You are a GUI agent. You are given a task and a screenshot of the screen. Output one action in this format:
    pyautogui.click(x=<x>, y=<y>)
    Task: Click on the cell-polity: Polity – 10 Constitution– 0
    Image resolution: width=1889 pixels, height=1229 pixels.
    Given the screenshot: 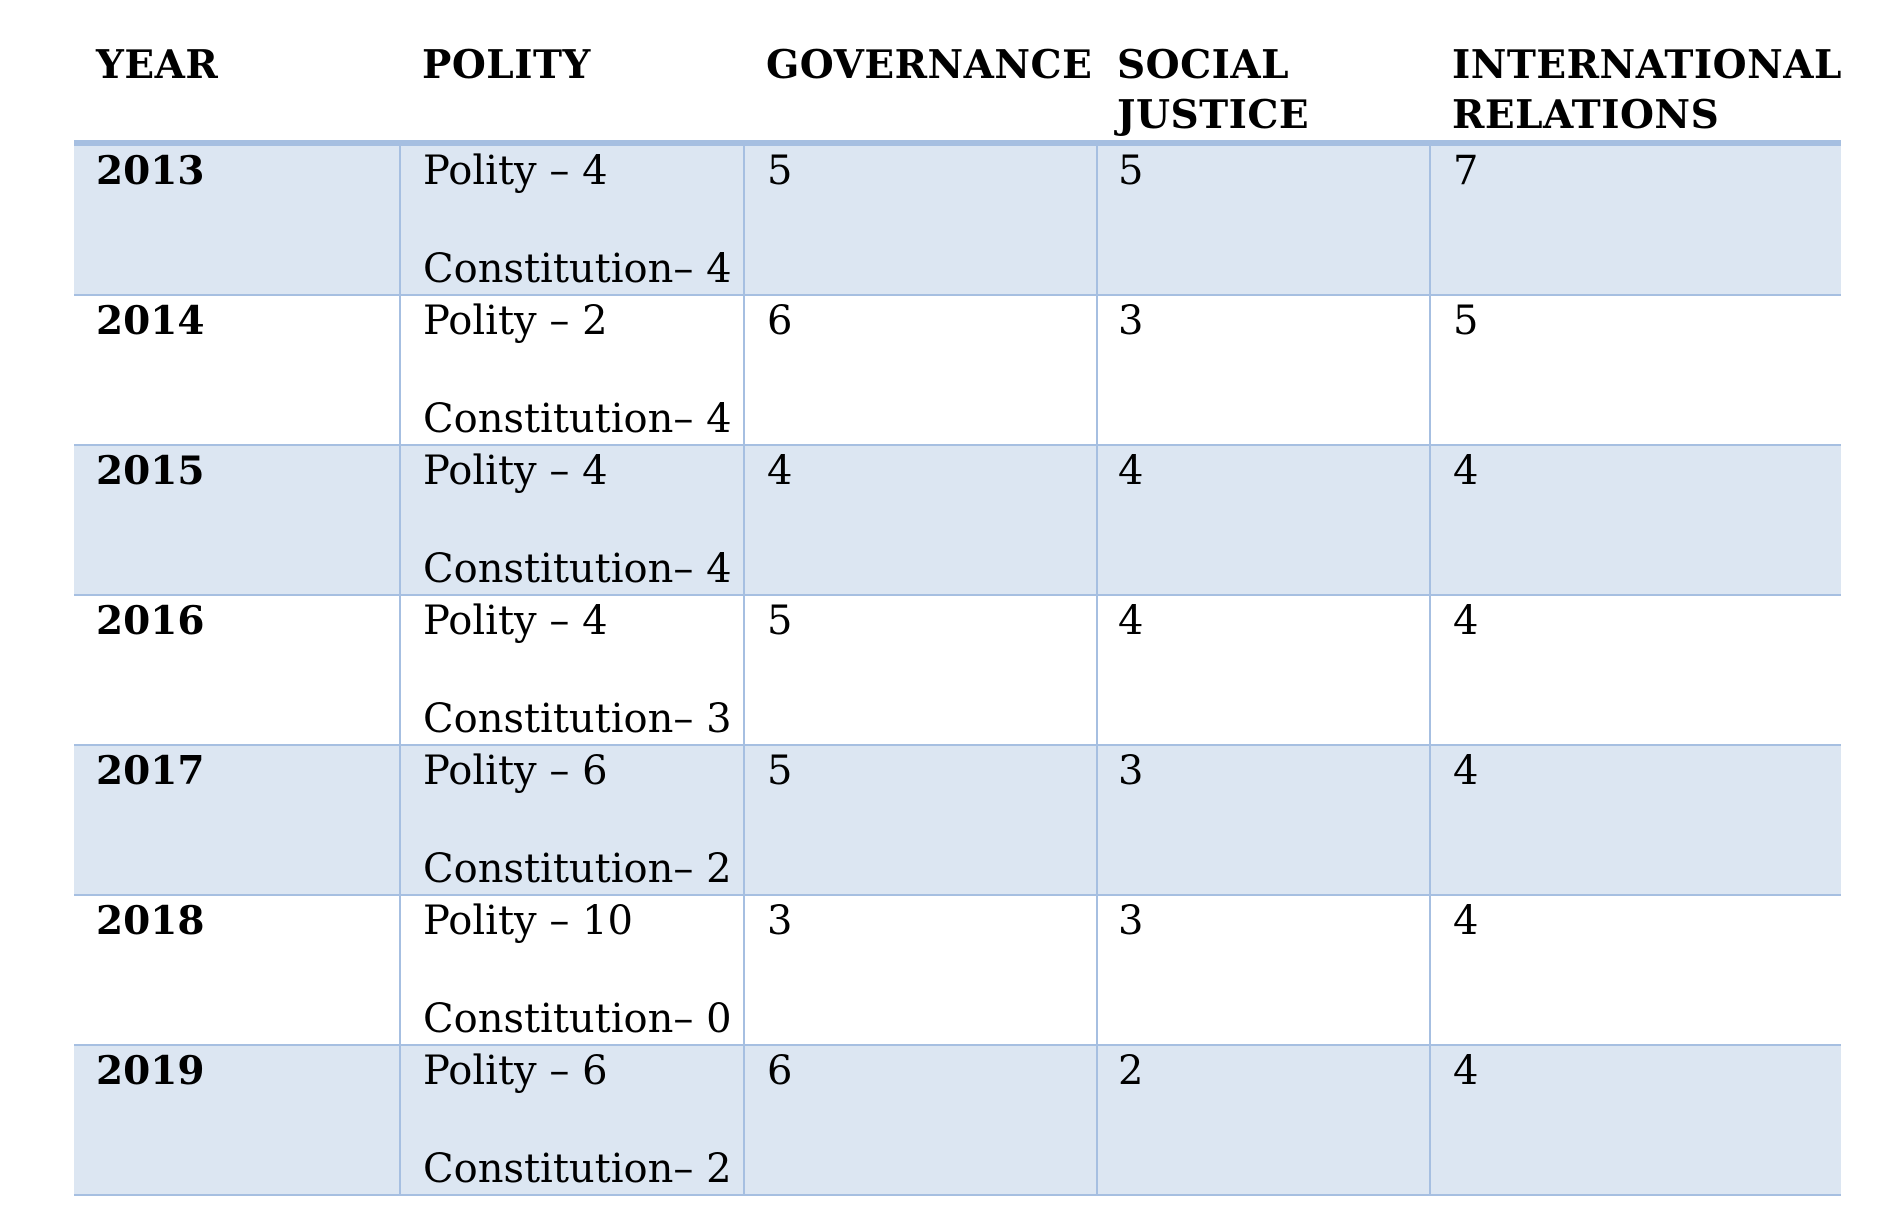 What is the action you would take?
    pyautogui.click(x=571, y=970)
    